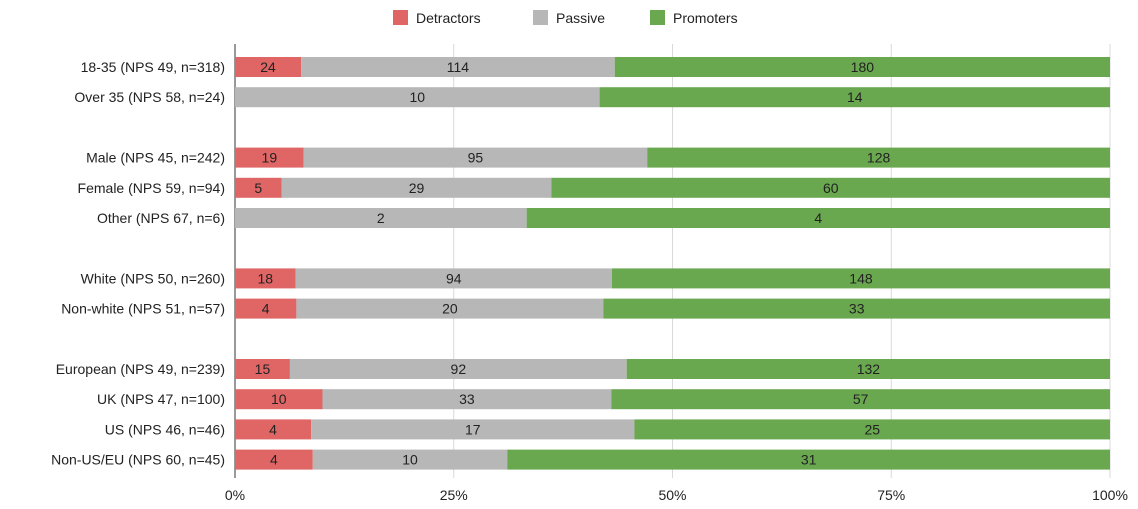  Describe the element at coordinates (400, 17) in the screenshot. I see `legend-swatch-detractors` at that location.